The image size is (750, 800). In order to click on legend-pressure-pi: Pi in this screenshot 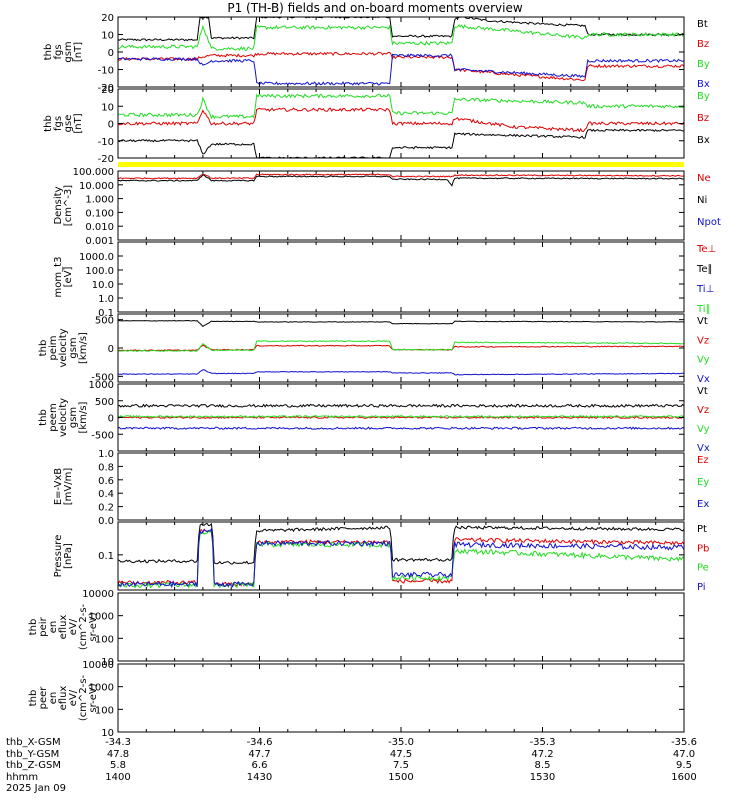, I will do `click(701, 587)`.